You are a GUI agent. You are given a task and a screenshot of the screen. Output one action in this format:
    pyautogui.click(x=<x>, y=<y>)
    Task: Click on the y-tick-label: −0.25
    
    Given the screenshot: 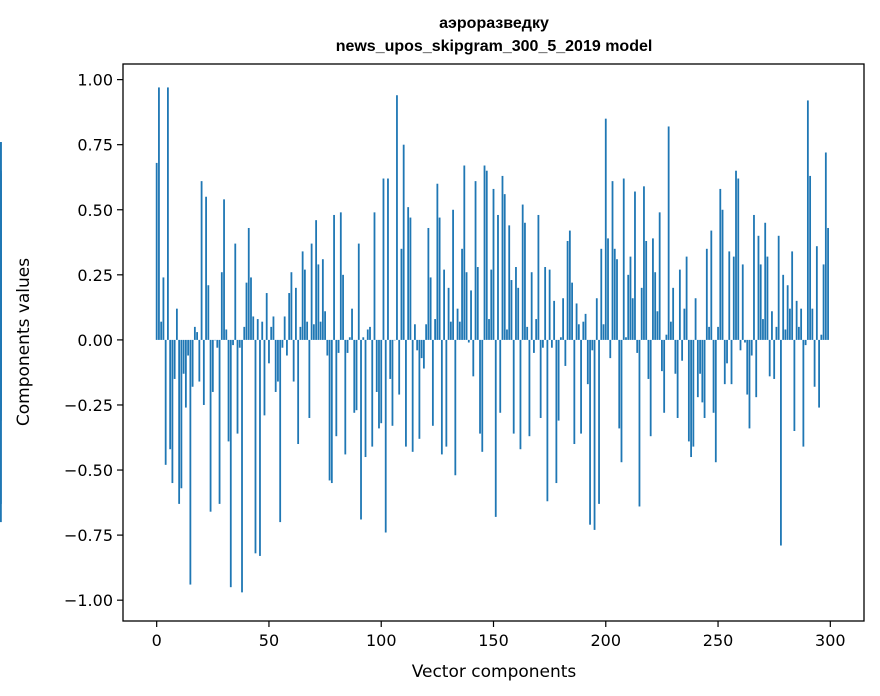 What is the action you would take?
    pyautogui.click(x=88, y=405)
    